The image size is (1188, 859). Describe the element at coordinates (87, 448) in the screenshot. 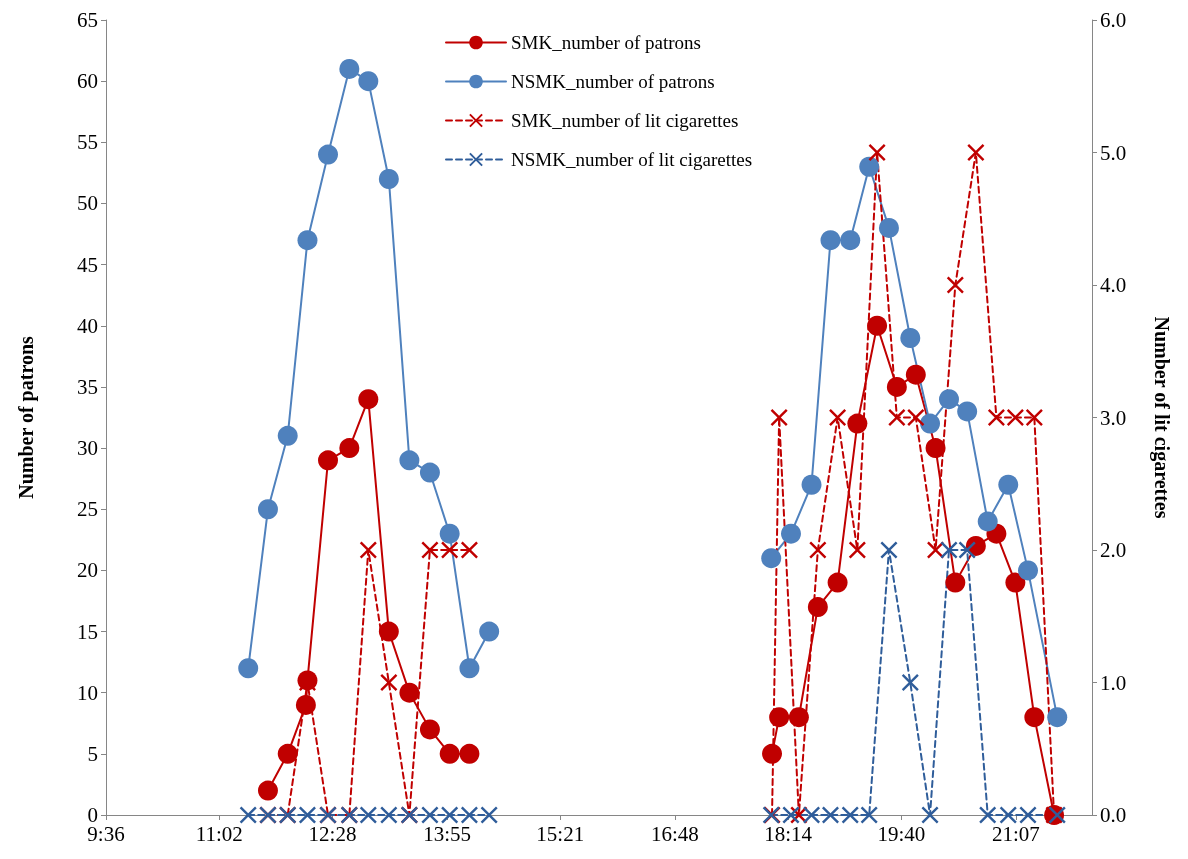

I see `y-tick-label: 30` at that location.